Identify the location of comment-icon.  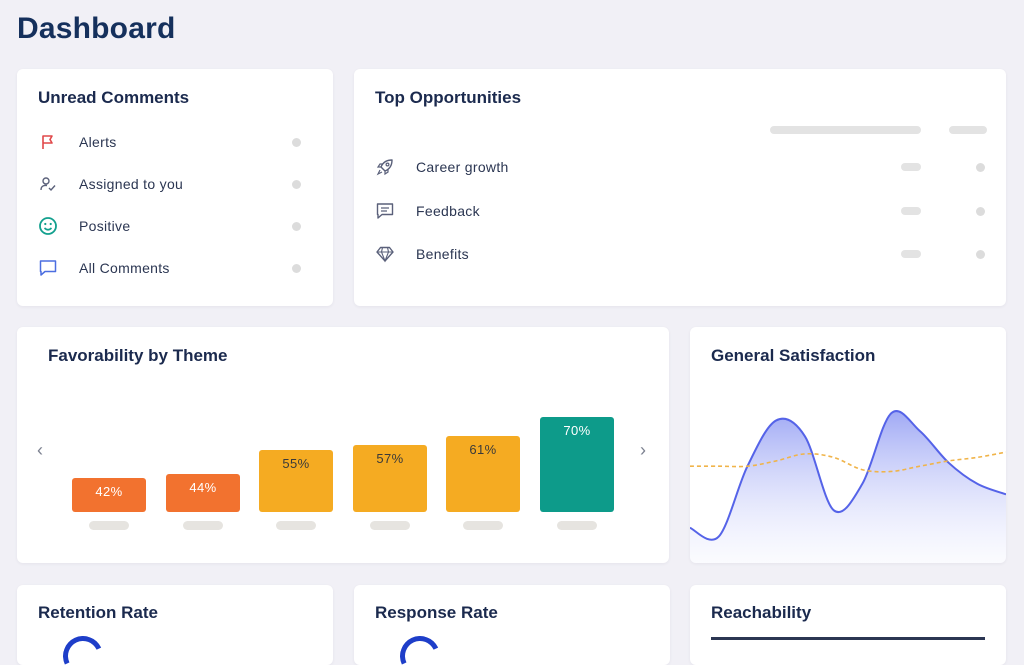
(48, 268).